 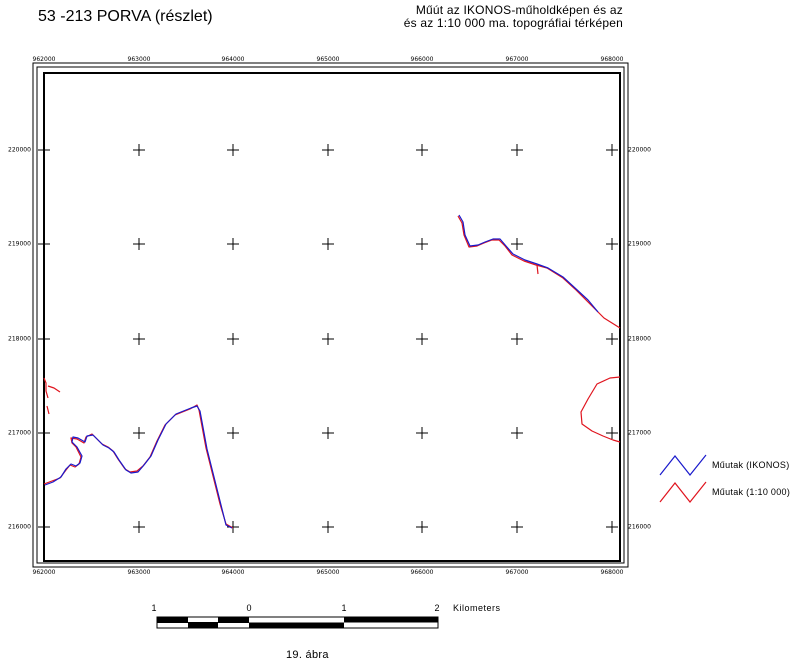 What do you see at coordinates (751, 465) in the screenshot?
I see `legend-ikonos-label: Műutak (IKONOS)` at bounding box center [751, 465].